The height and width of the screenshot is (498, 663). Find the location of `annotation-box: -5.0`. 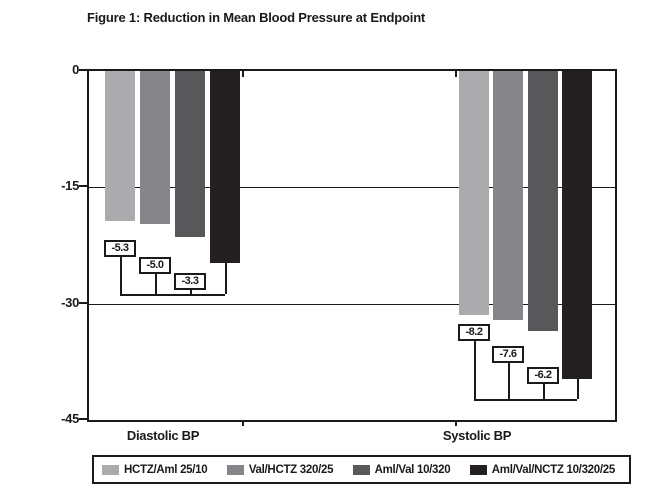

annotation-box: -5.0 is located at coordinates (155, 265).